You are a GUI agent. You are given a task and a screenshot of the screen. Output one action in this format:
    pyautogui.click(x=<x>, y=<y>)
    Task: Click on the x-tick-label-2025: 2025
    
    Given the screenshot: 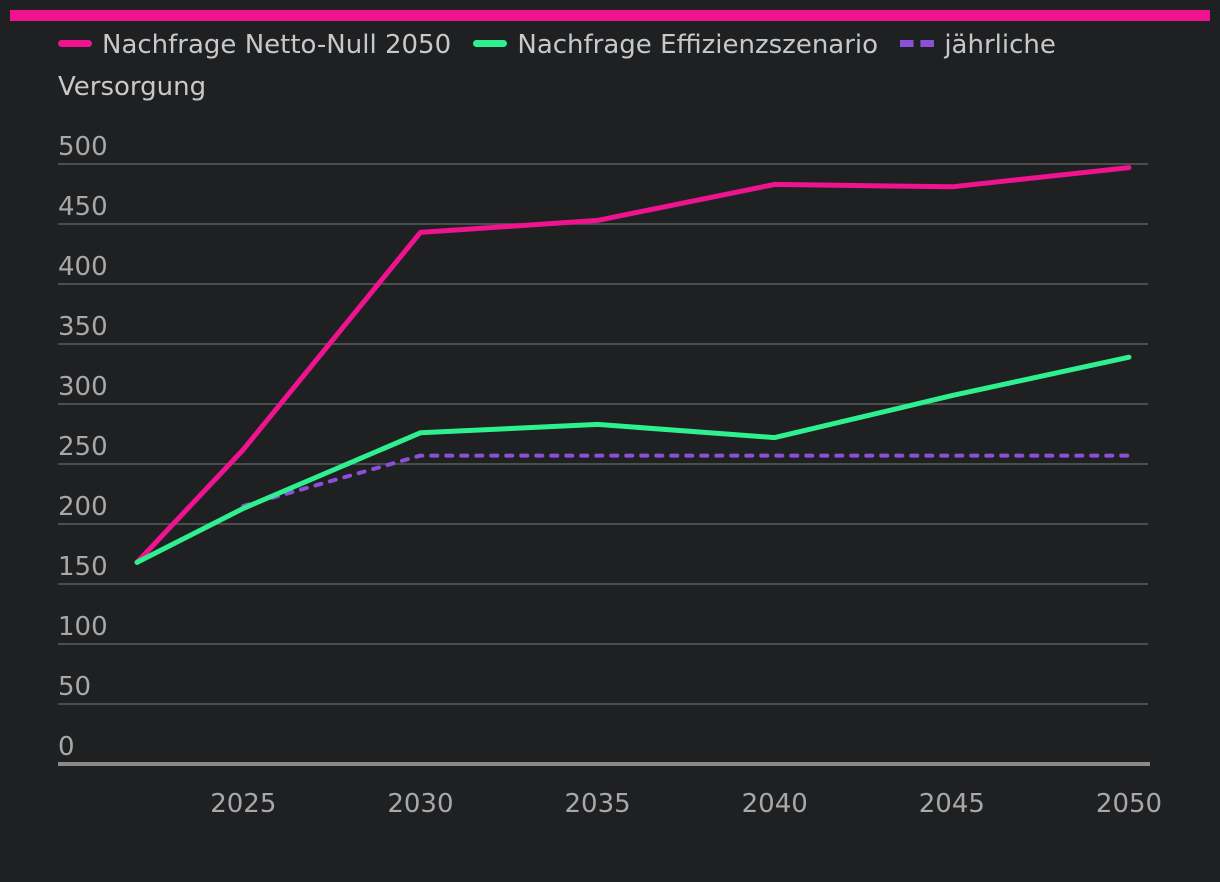 What is the action you would take?
    pyautogui.click(x=243, y=804)
    